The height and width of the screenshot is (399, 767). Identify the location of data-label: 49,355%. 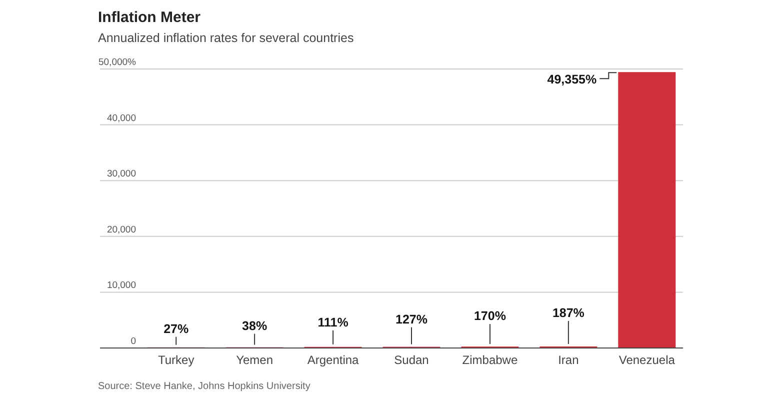
(572, 79).